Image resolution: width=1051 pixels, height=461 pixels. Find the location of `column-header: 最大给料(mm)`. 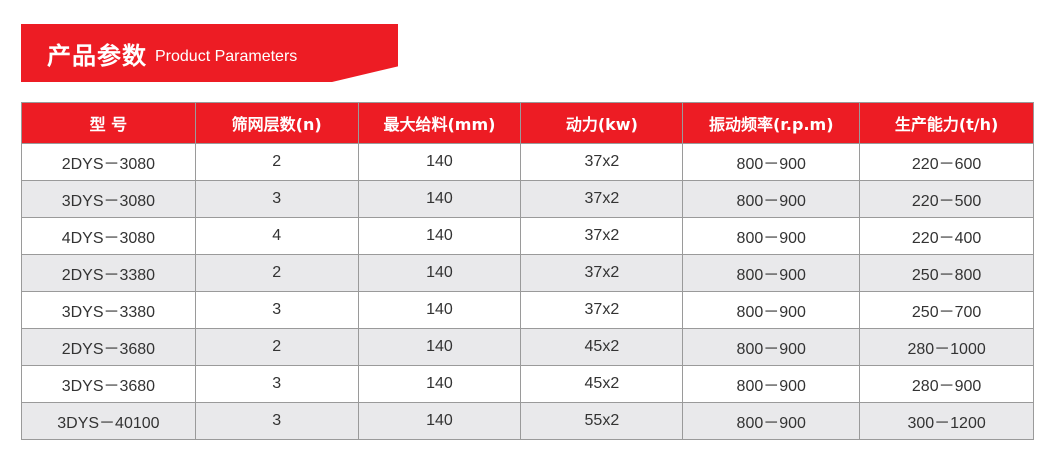

column-header: 最大给料(mm) is located at coordinates (439, 123).